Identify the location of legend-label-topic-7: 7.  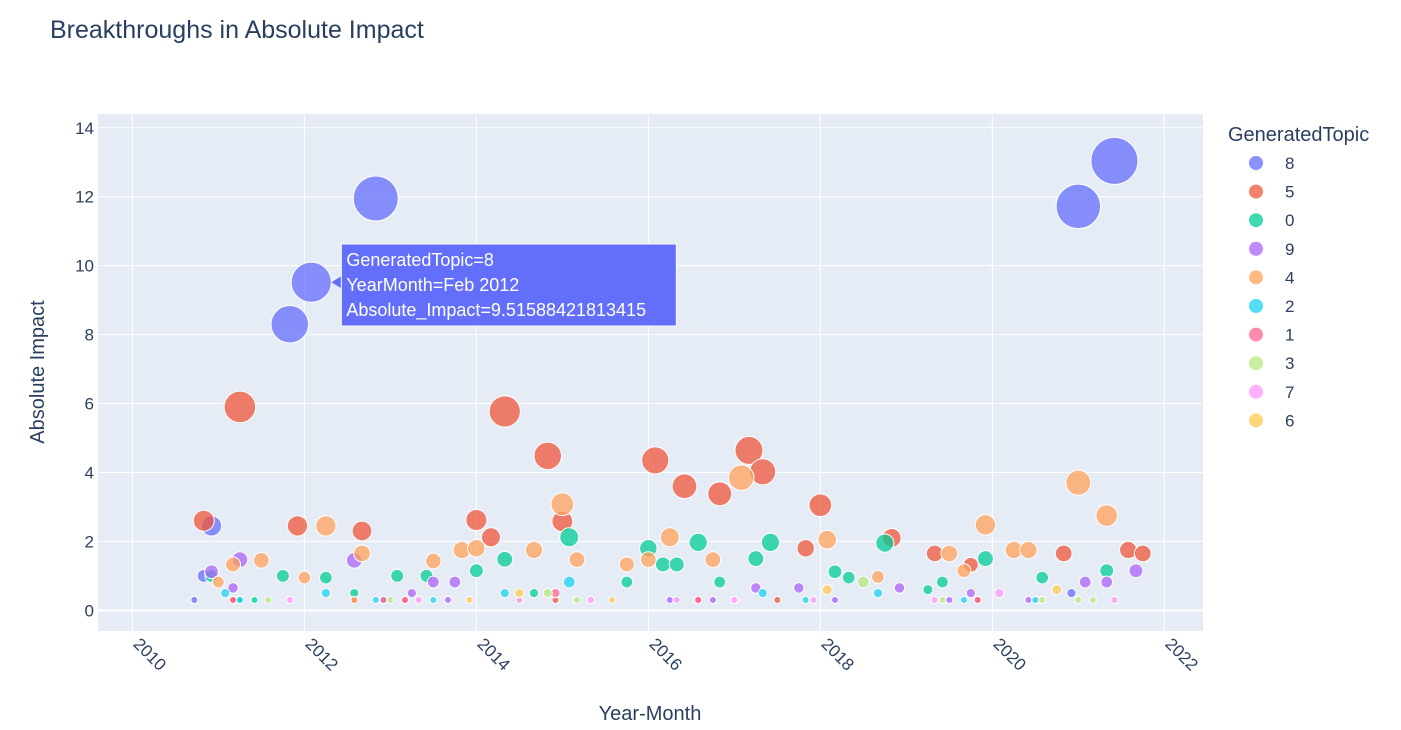
(1289, 392).